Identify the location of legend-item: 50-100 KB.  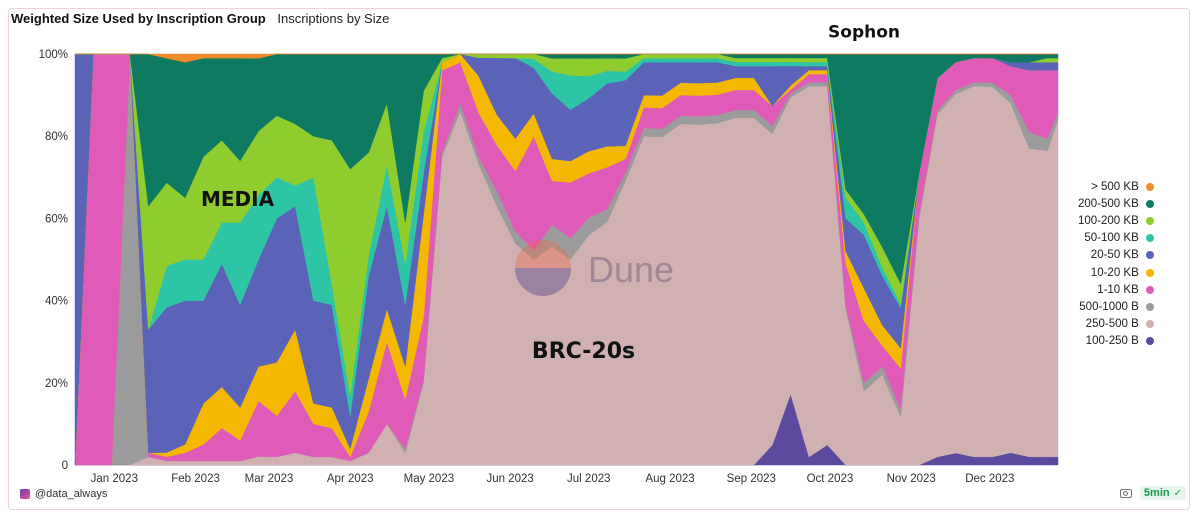
(1116, 238).